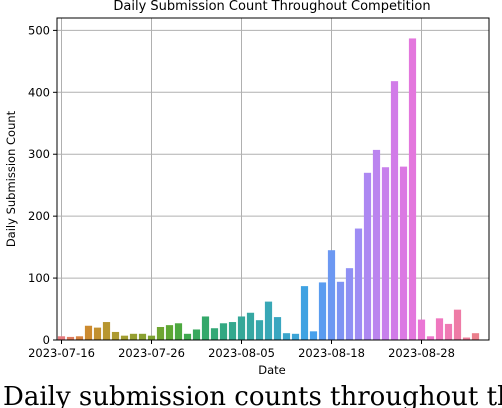  I want to click on y-tick-label: 300, so click(39, 154).